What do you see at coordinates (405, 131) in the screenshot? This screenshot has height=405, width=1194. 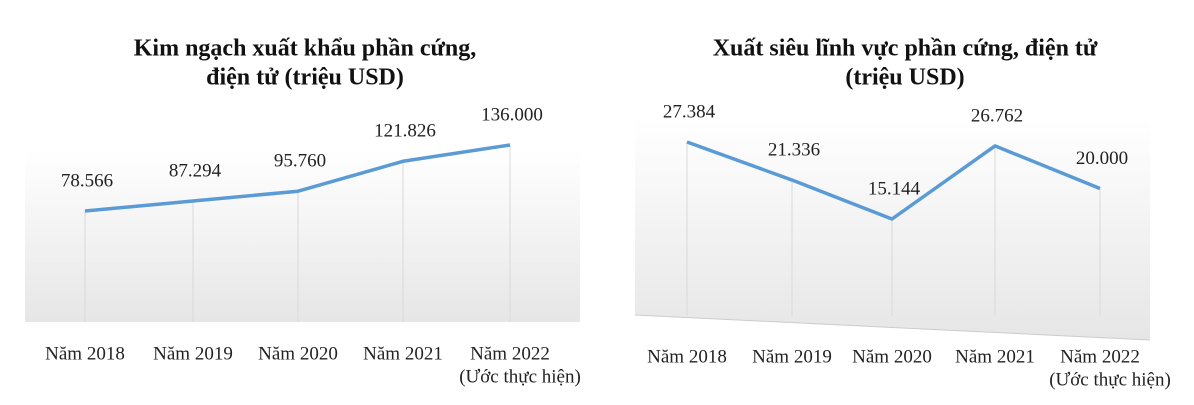 I see `data-label: 121.826` at bounding box center [405, 131].